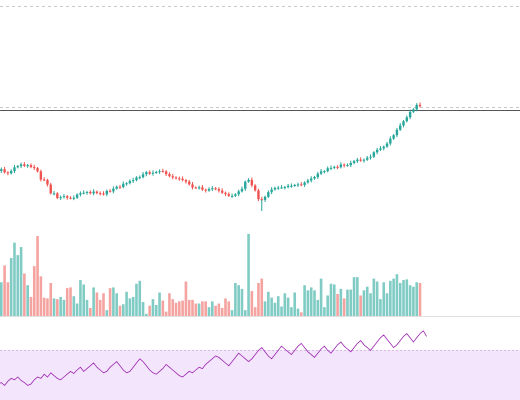  What do you see at coordinates (260, 109) in the screenshot?
I see `price-reference-lines` at bounding box center [260, 109].